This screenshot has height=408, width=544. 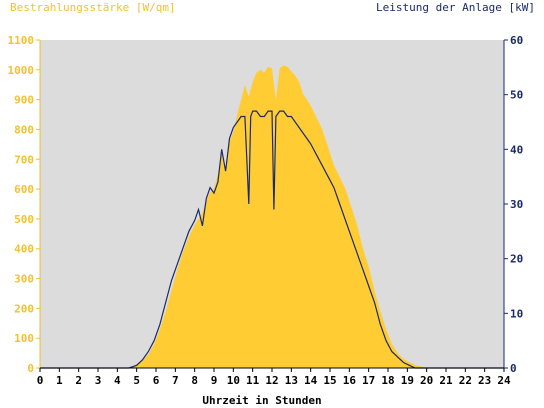 What do you see at coordinates (516, 259) in the screenshot?
I see `right-tick-label: 20` at bounding box center [516, 259].